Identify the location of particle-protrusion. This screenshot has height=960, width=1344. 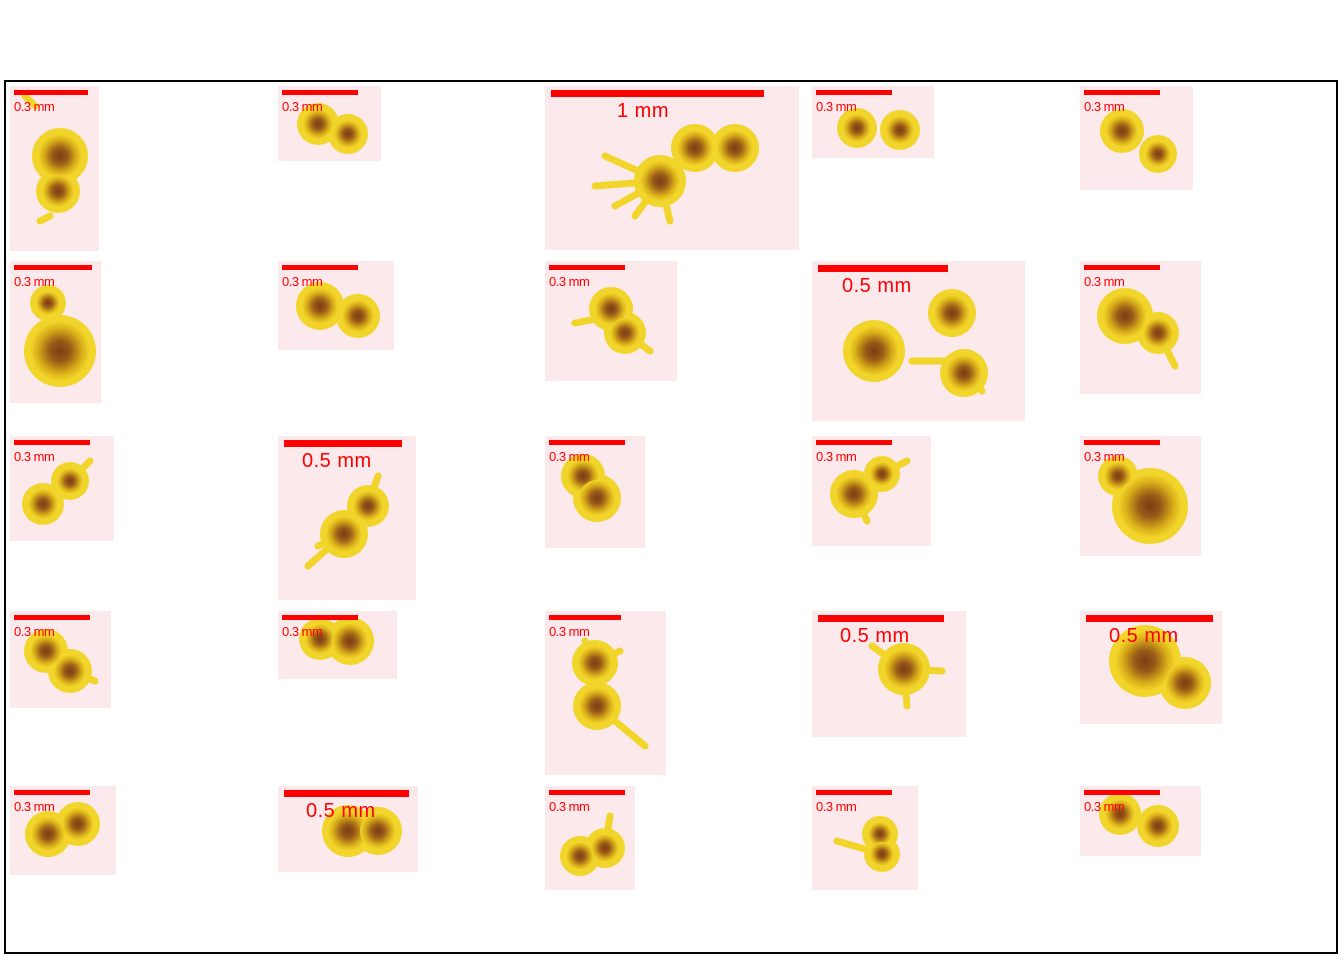
(45, 218).